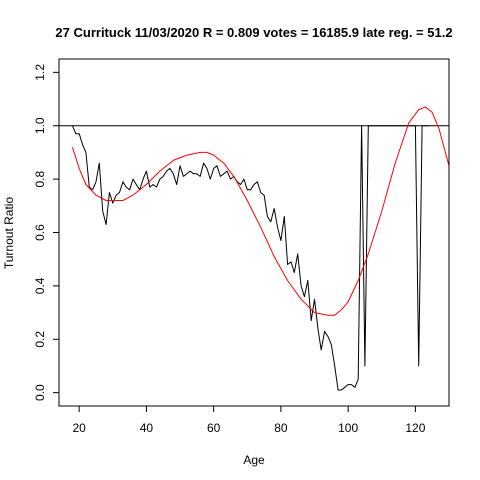 The image size is (480, 480). What do you see at coordinates (9, 233) in the screenshot?
I see `y-axis-label: Turnout Ratio` at bounding box center [9, 233].